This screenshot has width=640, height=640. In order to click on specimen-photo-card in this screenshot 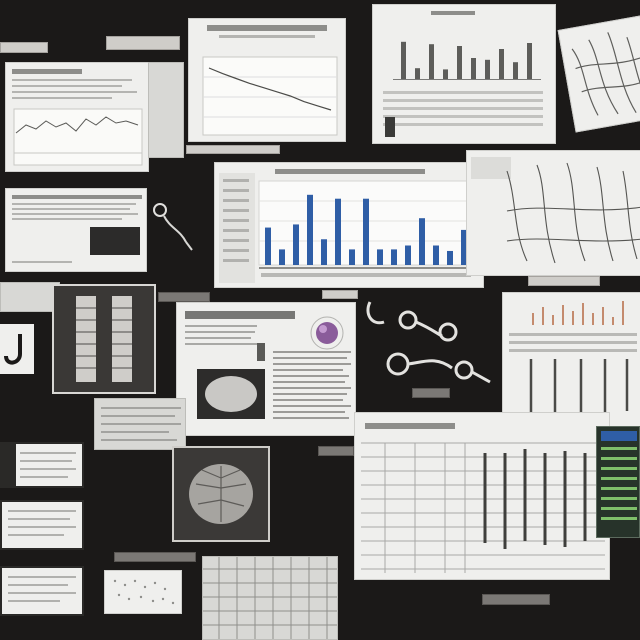, I will do `click(221, 494)`.